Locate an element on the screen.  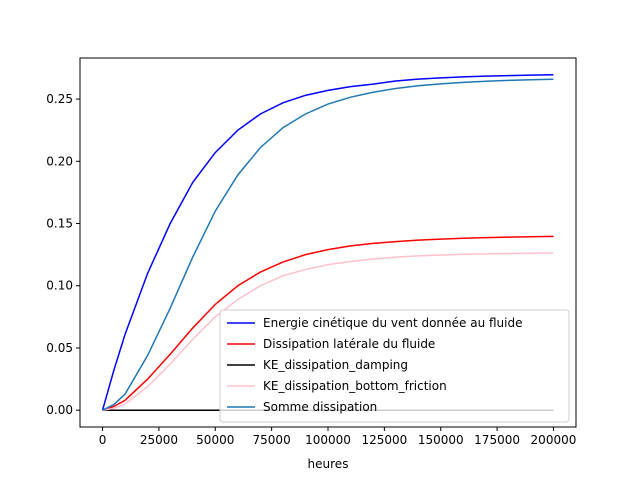
x-tick-label: 0 is located at coordinates (103, 440).